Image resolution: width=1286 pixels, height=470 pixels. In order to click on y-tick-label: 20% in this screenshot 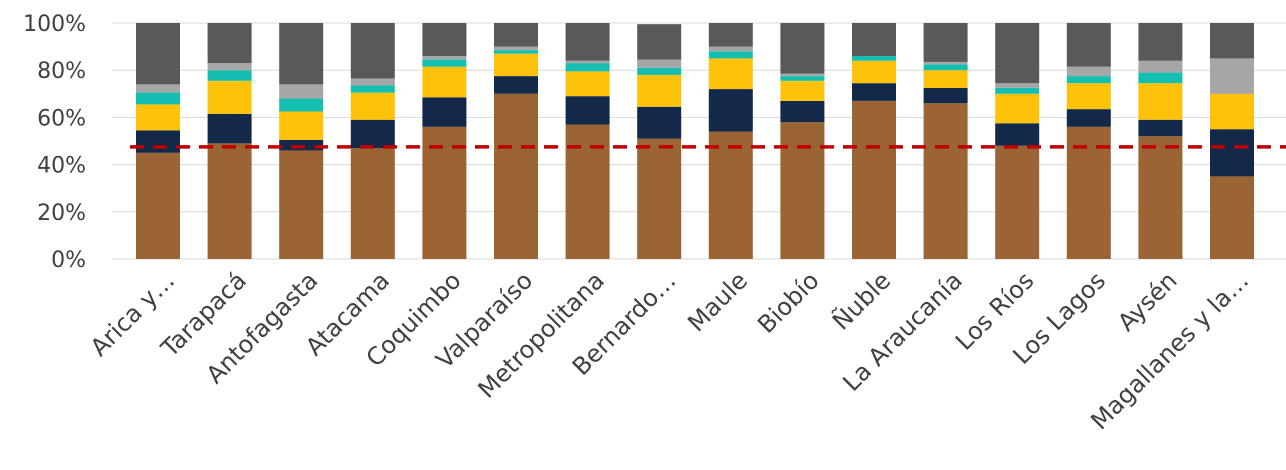, I will do `click(61, 213)`.